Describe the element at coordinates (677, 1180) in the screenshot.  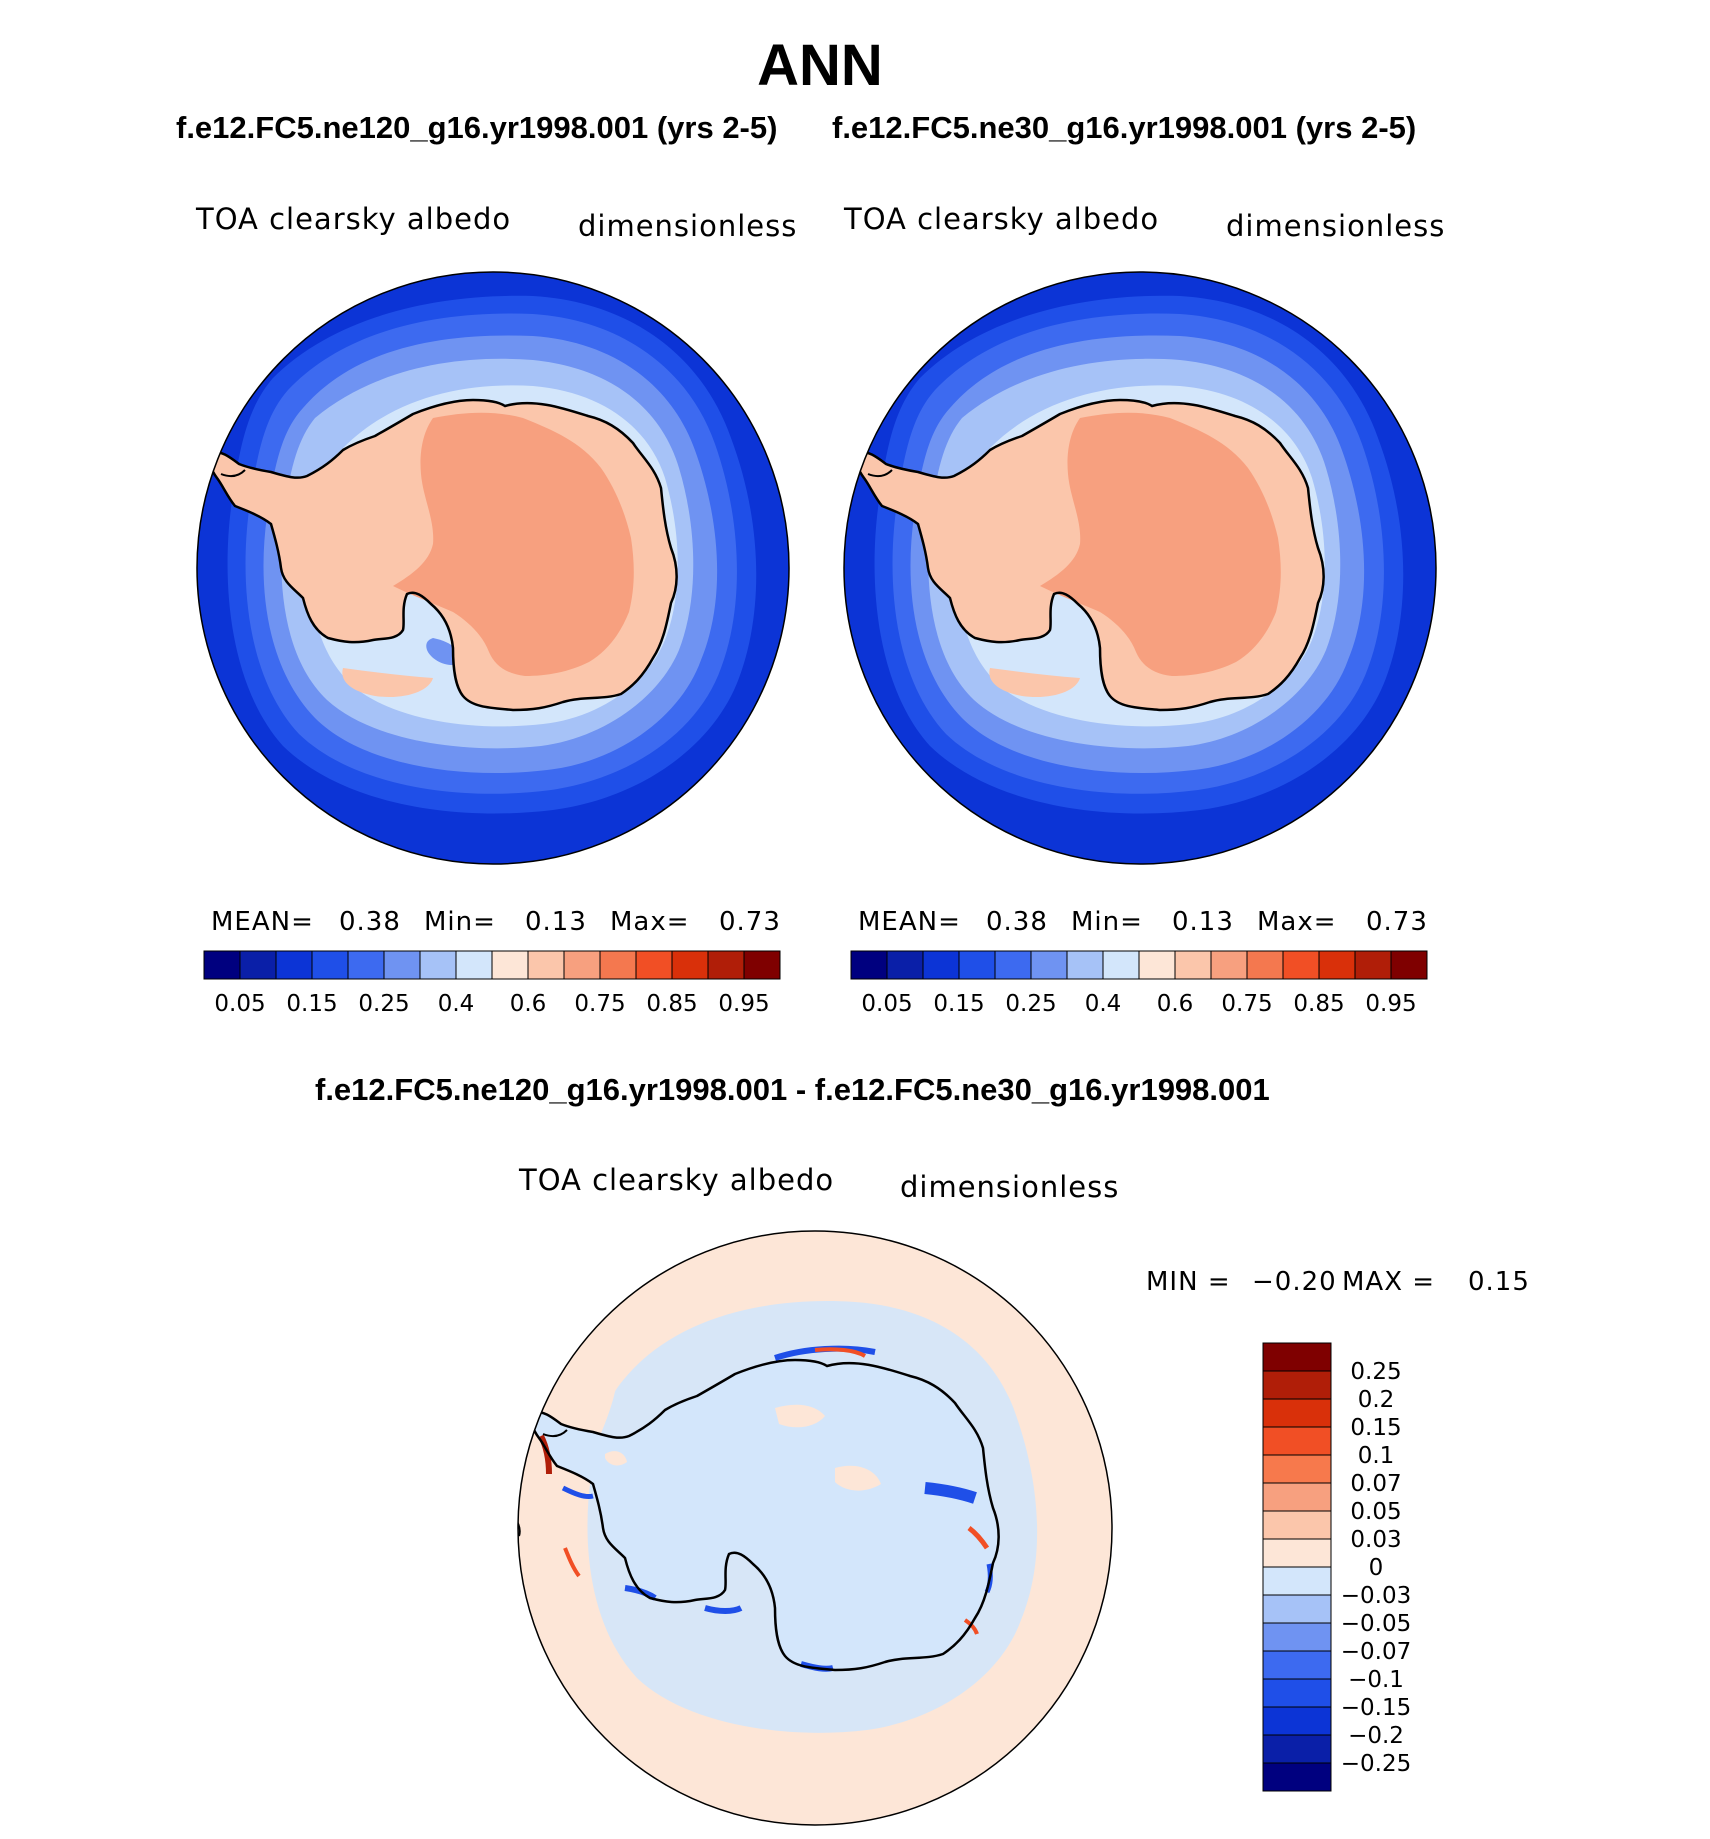
I see `diff-variable-label: TOA clearsky albedo` at that location.